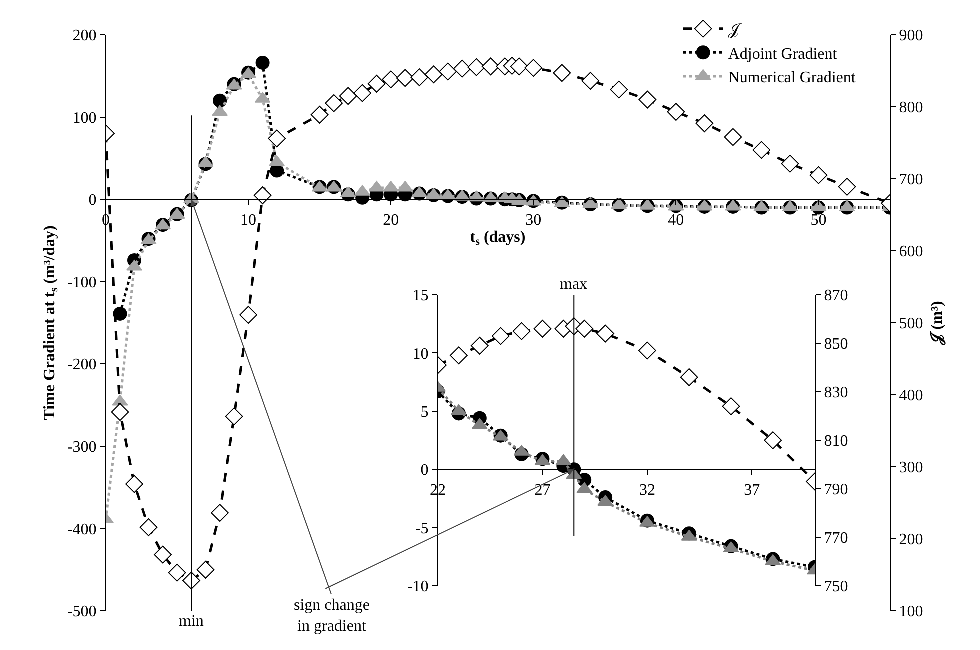  Describe the element at coordinates (574, 284) in the screenshot. I see `ref-line-label: max` at that location.